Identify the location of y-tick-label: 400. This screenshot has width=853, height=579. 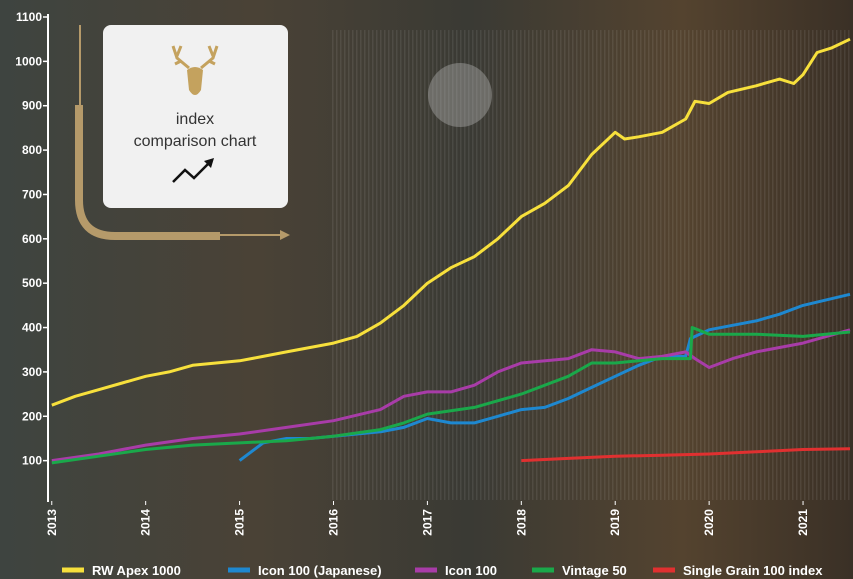
(32, 328).